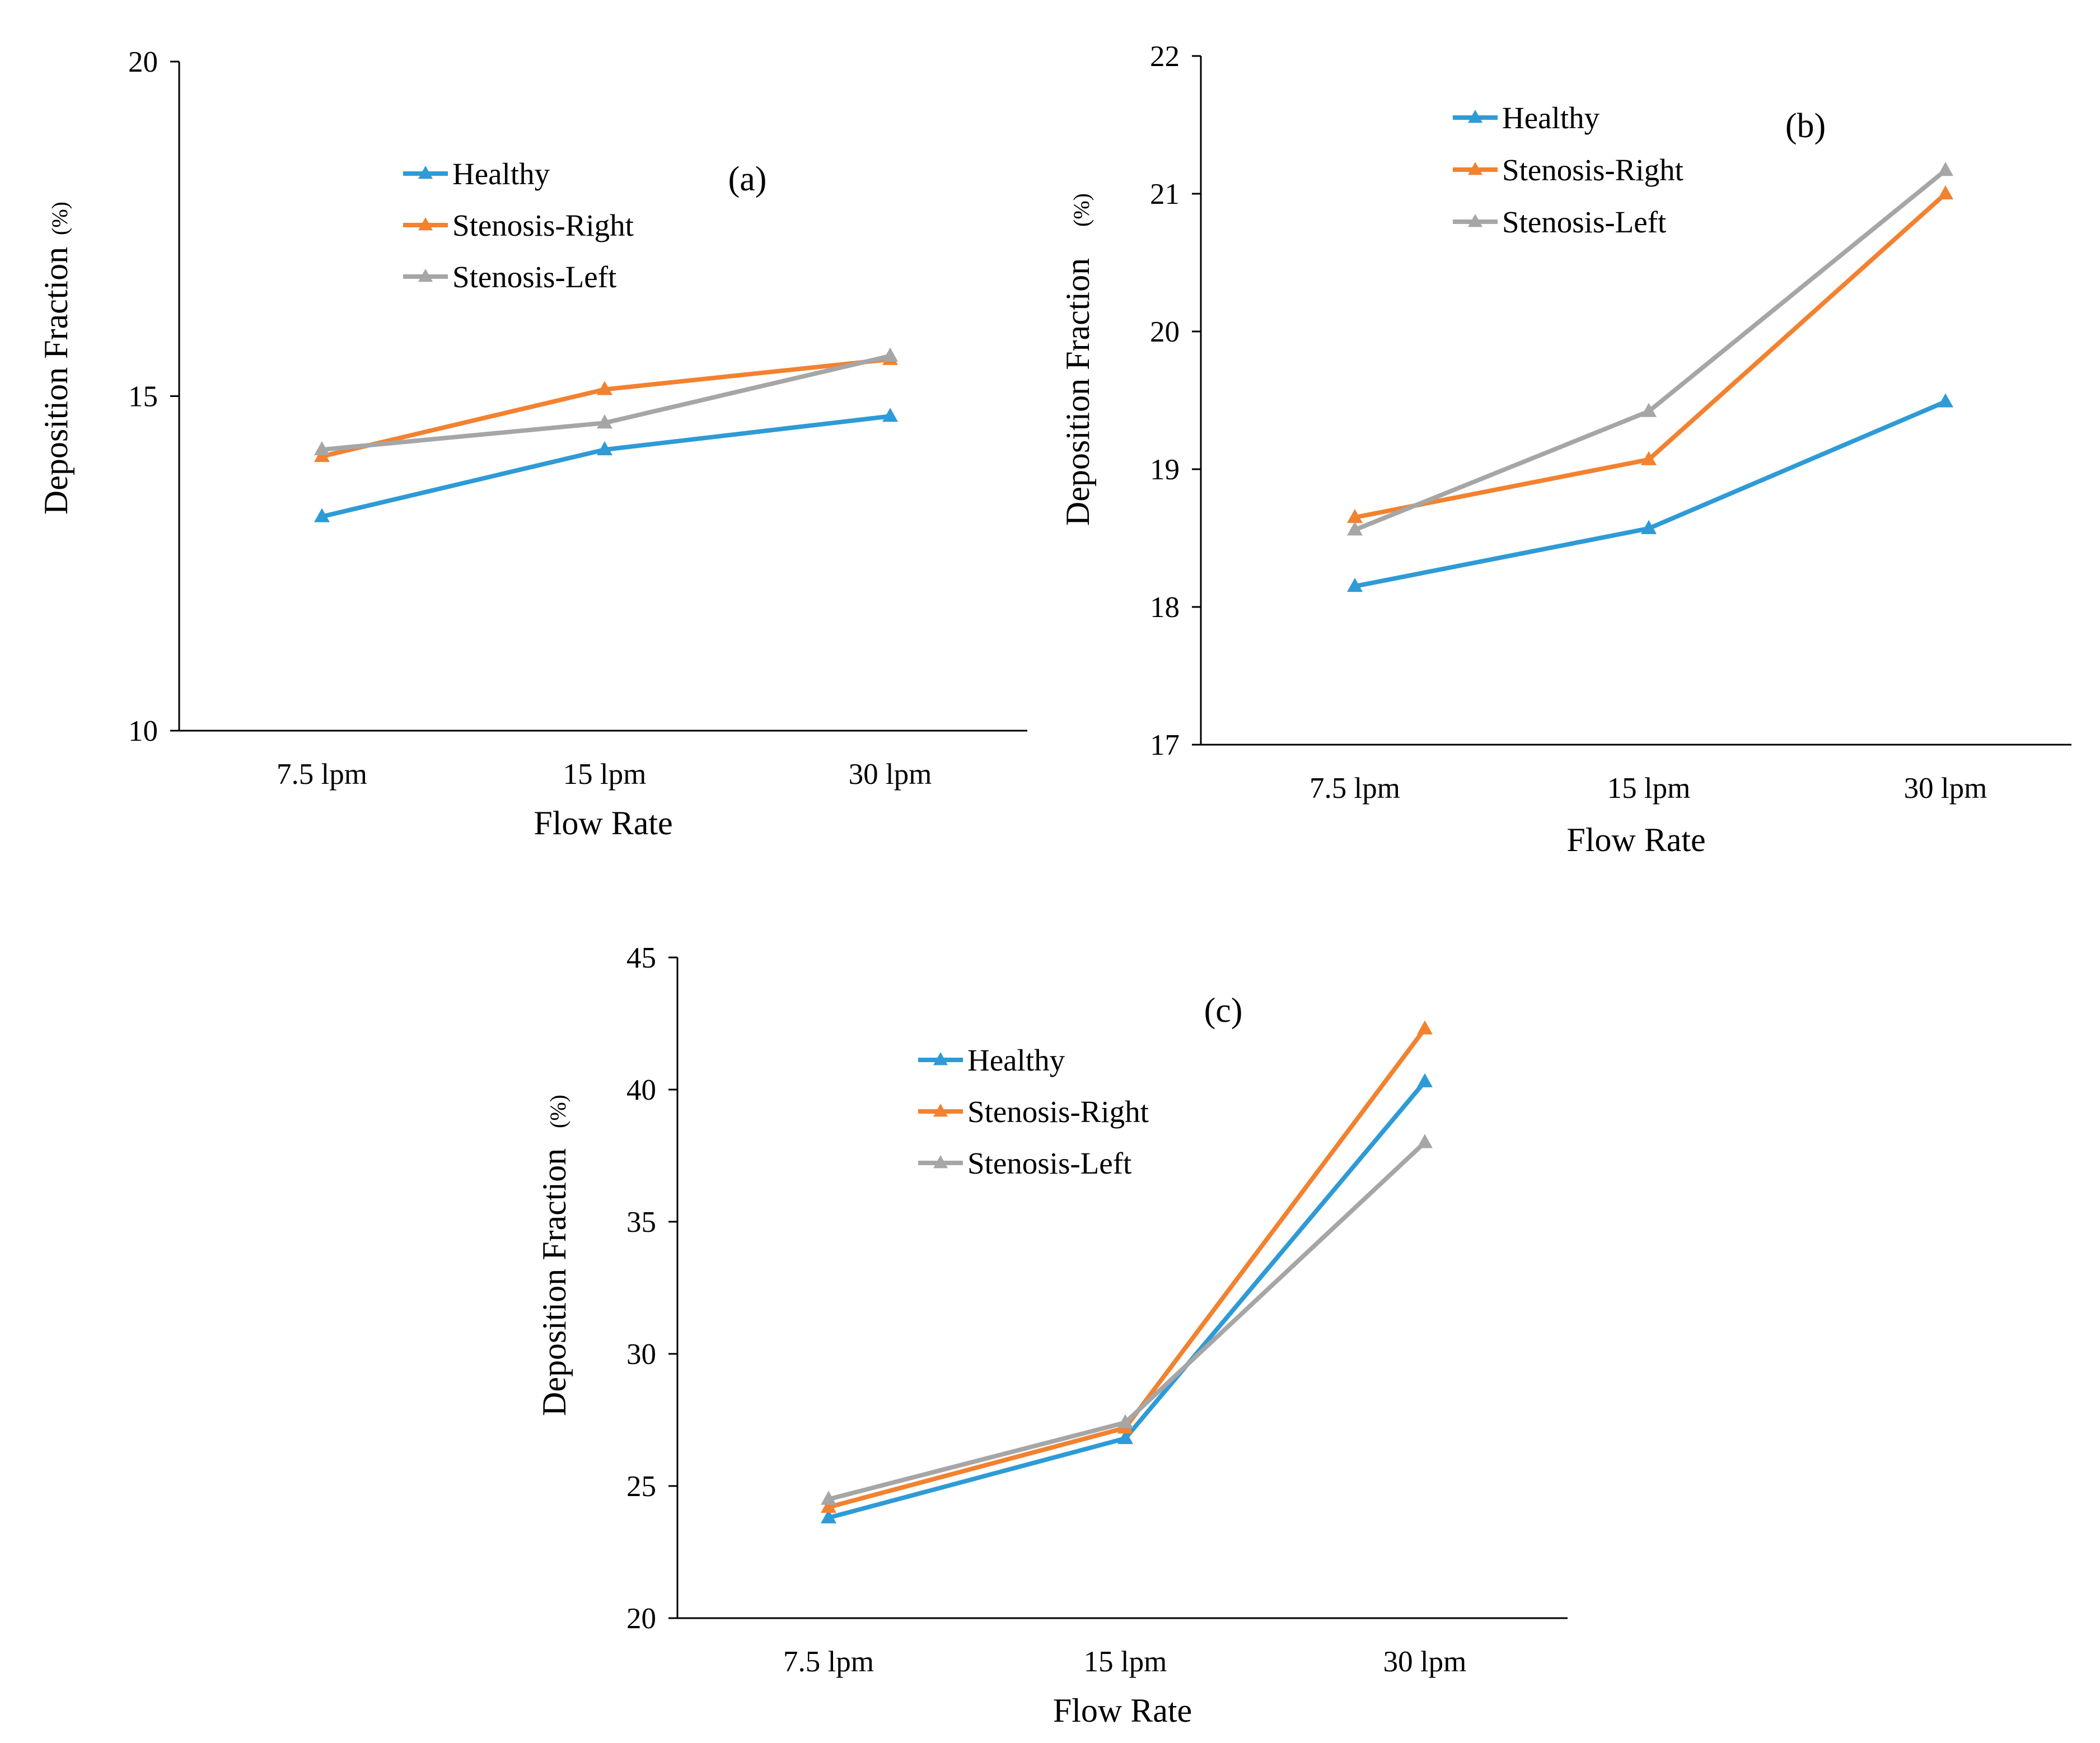 This screenshot has height=1743, width=2100. What do you see at coordinates (1165, 56) in the screenshot?
I see `y-tick-label: 22` at bounding box center [1165, 56].